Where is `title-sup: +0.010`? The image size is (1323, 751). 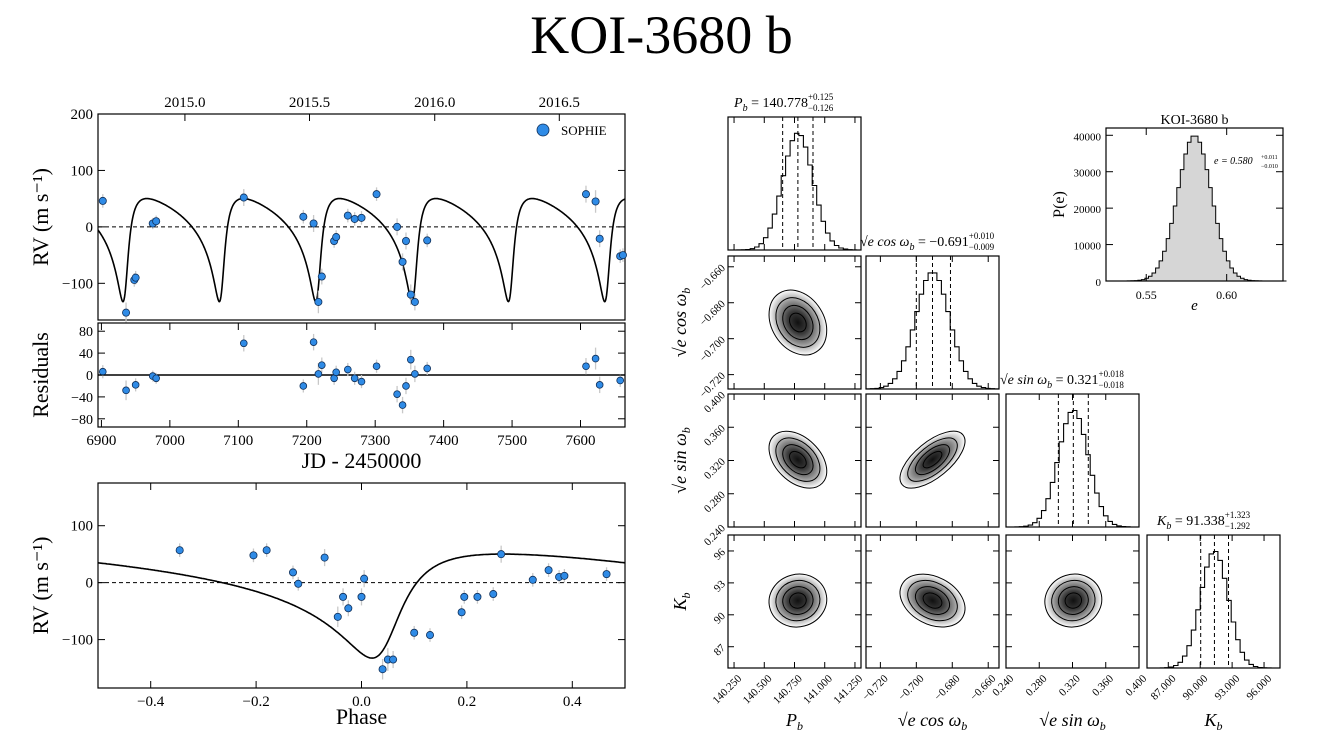
title-sup: +0.010 is located at coordinates (982, 236).